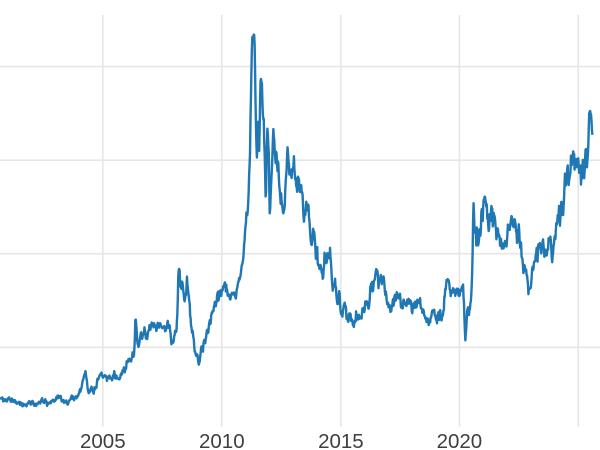  What do you see at coordinates (460, 440) in the screenshot?
I see `svg-text: 2020` at bounding box center [460, 440].